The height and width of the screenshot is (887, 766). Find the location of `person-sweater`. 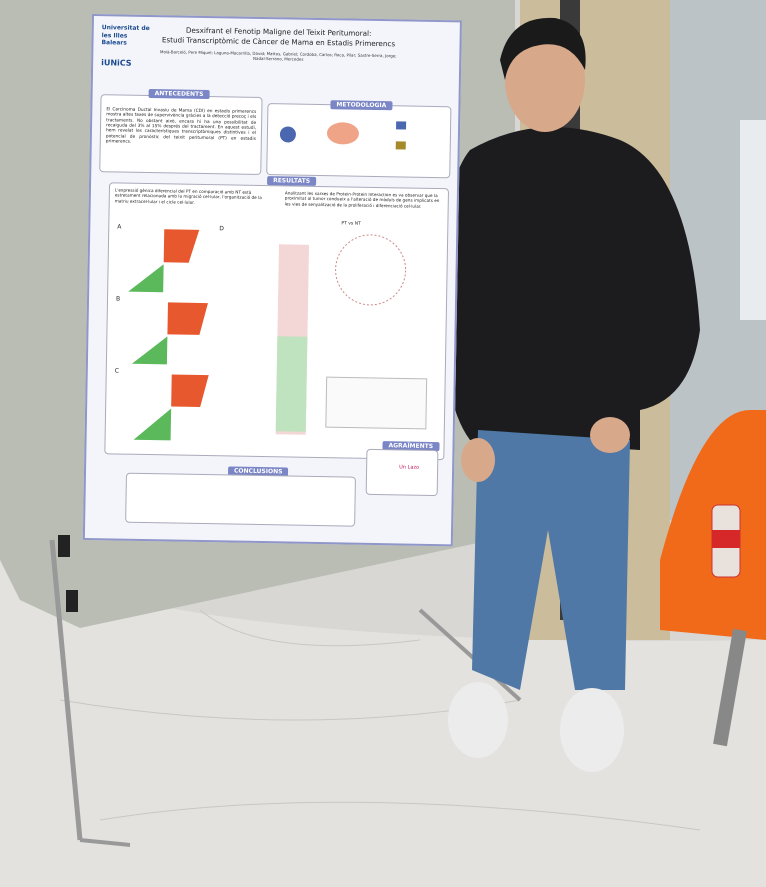

person-sweater is located at coordinates (570, 288).